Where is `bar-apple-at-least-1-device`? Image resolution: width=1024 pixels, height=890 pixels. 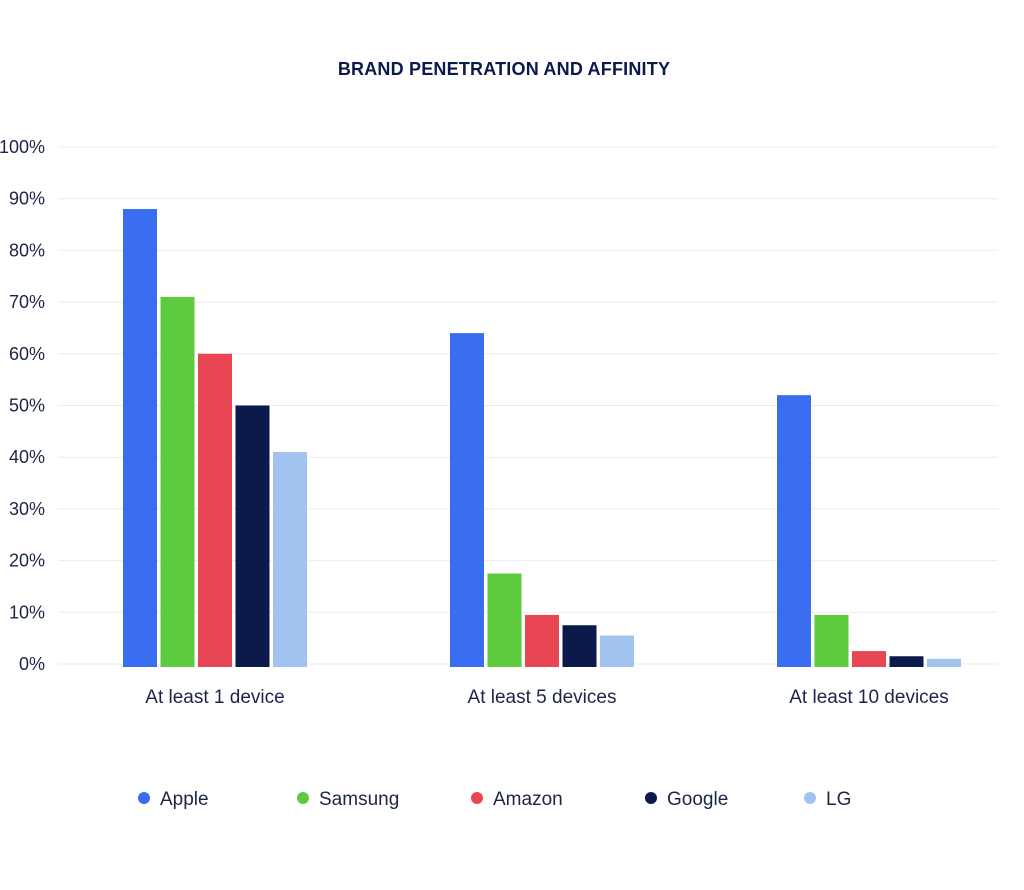 bar-apple-at-least-1-device is located at coordinates (140, 438).